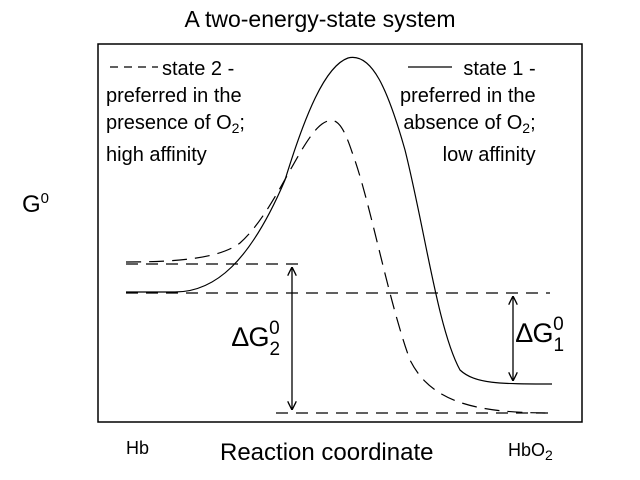 Image resolution: width=640 pixels, height=480 pixels. What do you see at coordinates (533, 123) in the screenshot?
I see `state1-o2-tail: ;` at bounding box center [533, 123].